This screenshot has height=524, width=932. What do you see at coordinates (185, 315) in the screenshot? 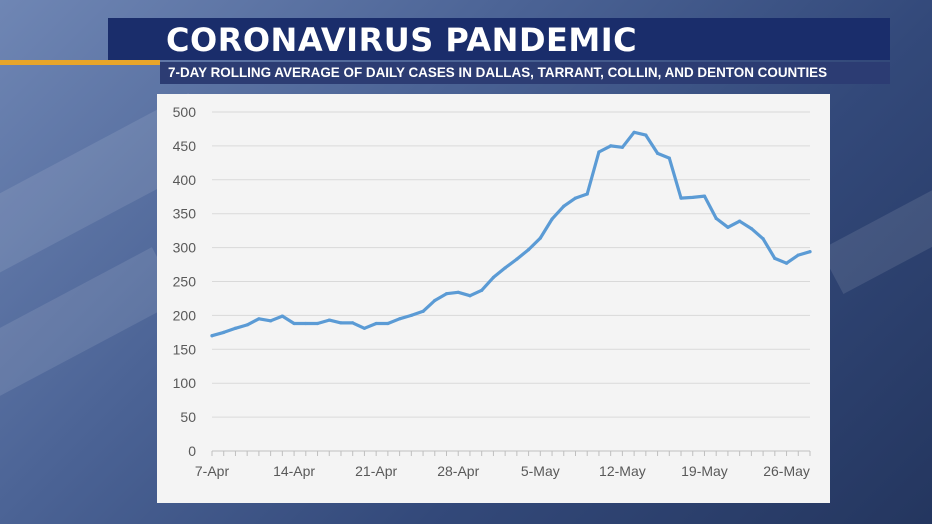
I see `y-tick-label: 200` at bounding box center [185, 315].